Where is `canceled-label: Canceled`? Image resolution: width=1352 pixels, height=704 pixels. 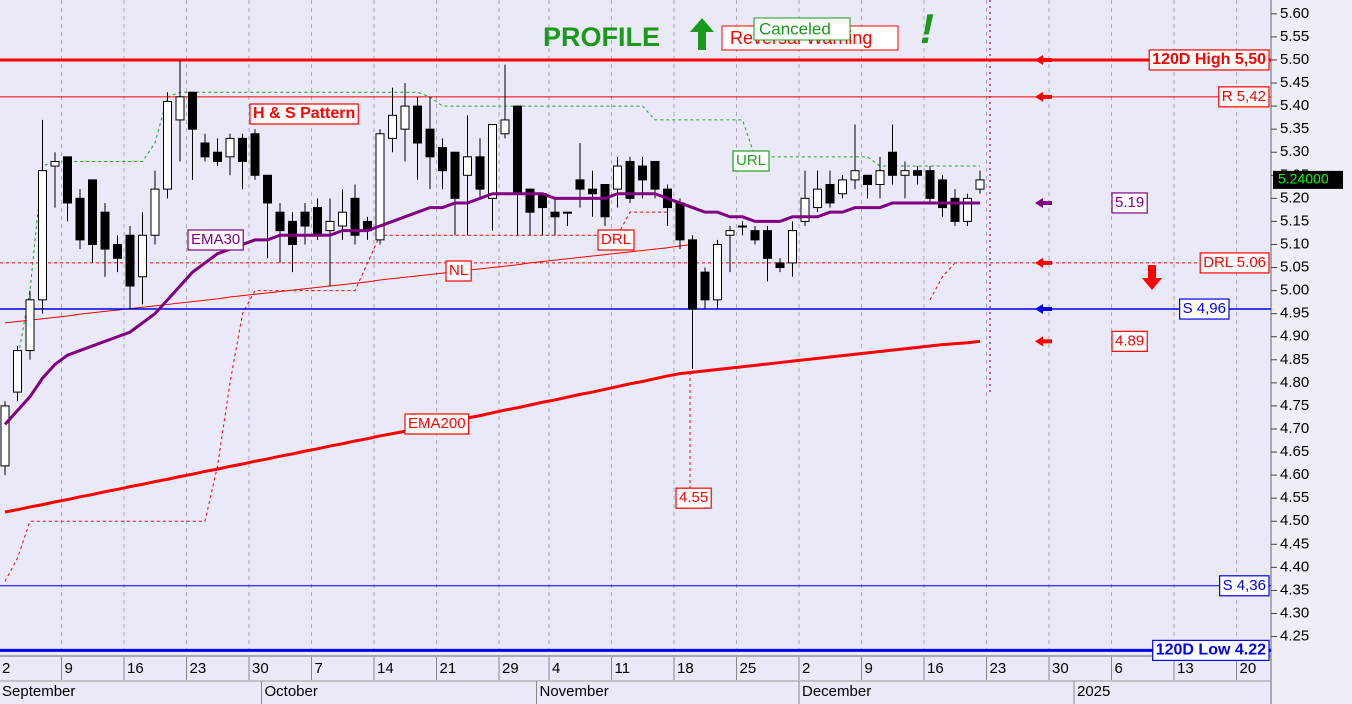
canceled-label: Canceled is located at coordinates (795, 28).